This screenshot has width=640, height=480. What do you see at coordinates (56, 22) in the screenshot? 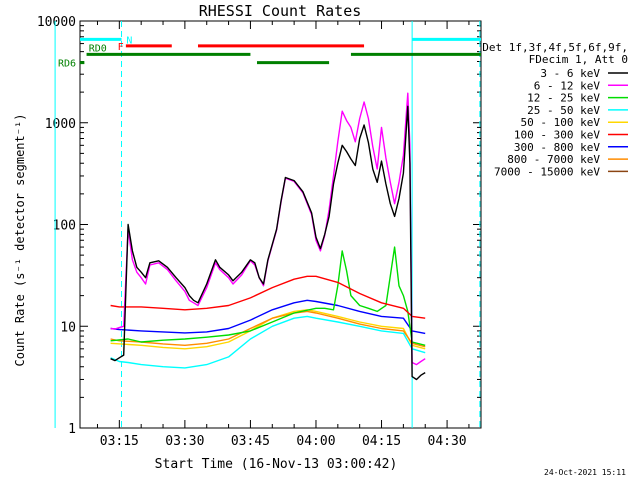
I see `y-tick-label: 10000` at bounding box center [56, 22].